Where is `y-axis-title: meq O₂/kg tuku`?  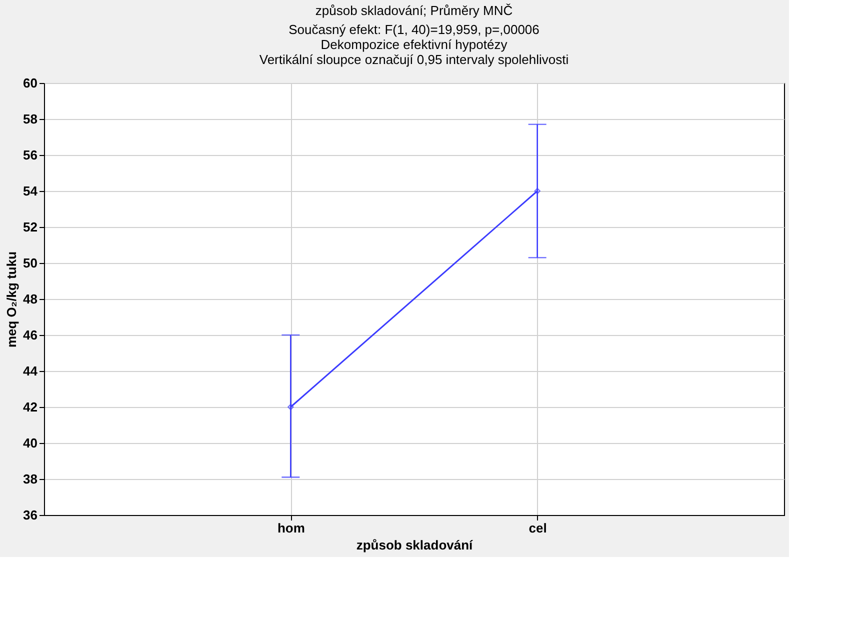
y-axis-title: meq O₂/kg tuku is located at coordinates (12, 299).